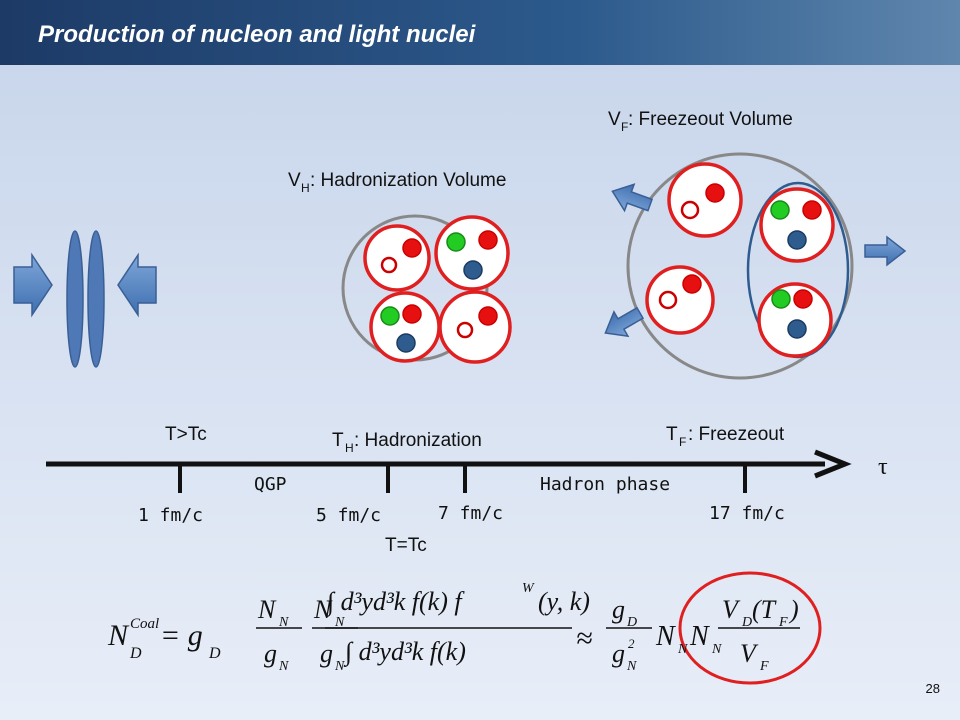  What do you see at coordinates (605, 484) in the screenshot?
I see `phase-label: Hadron phase` at bounding box center [605, 484].